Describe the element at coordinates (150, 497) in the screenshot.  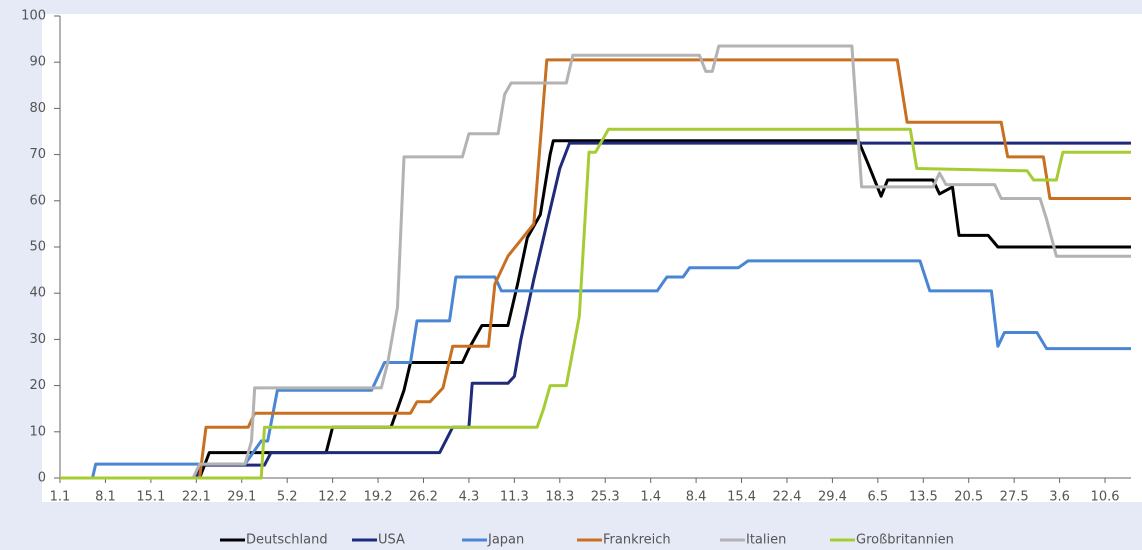
I see `x-tick-label: 15.1` at that location.